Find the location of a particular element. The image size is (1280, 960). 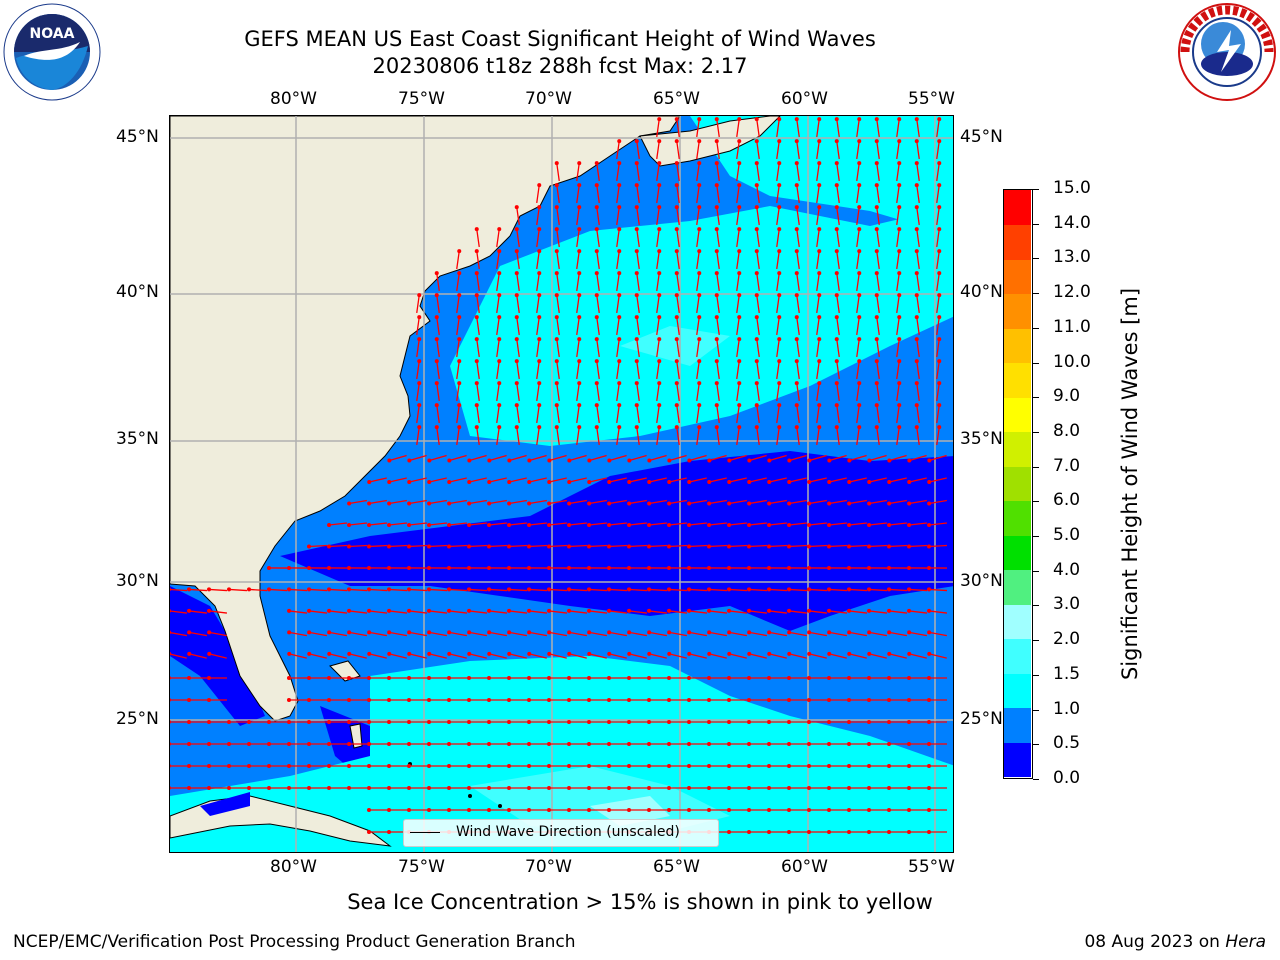

footer-host: Hera is located at coordinates (1245, 942).